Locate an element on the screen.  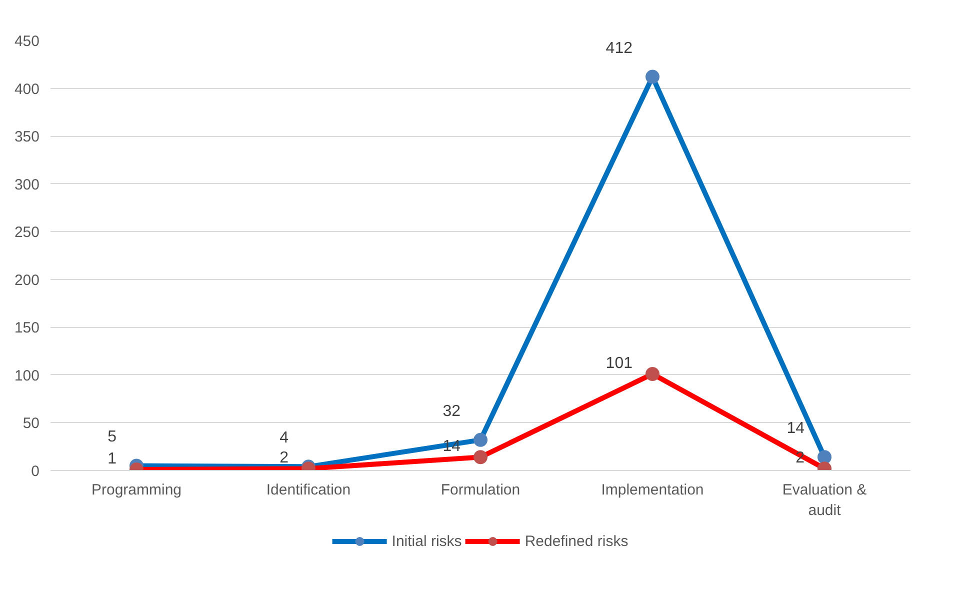
x-tick-label: Implementation is located at coordinates (652, 490).